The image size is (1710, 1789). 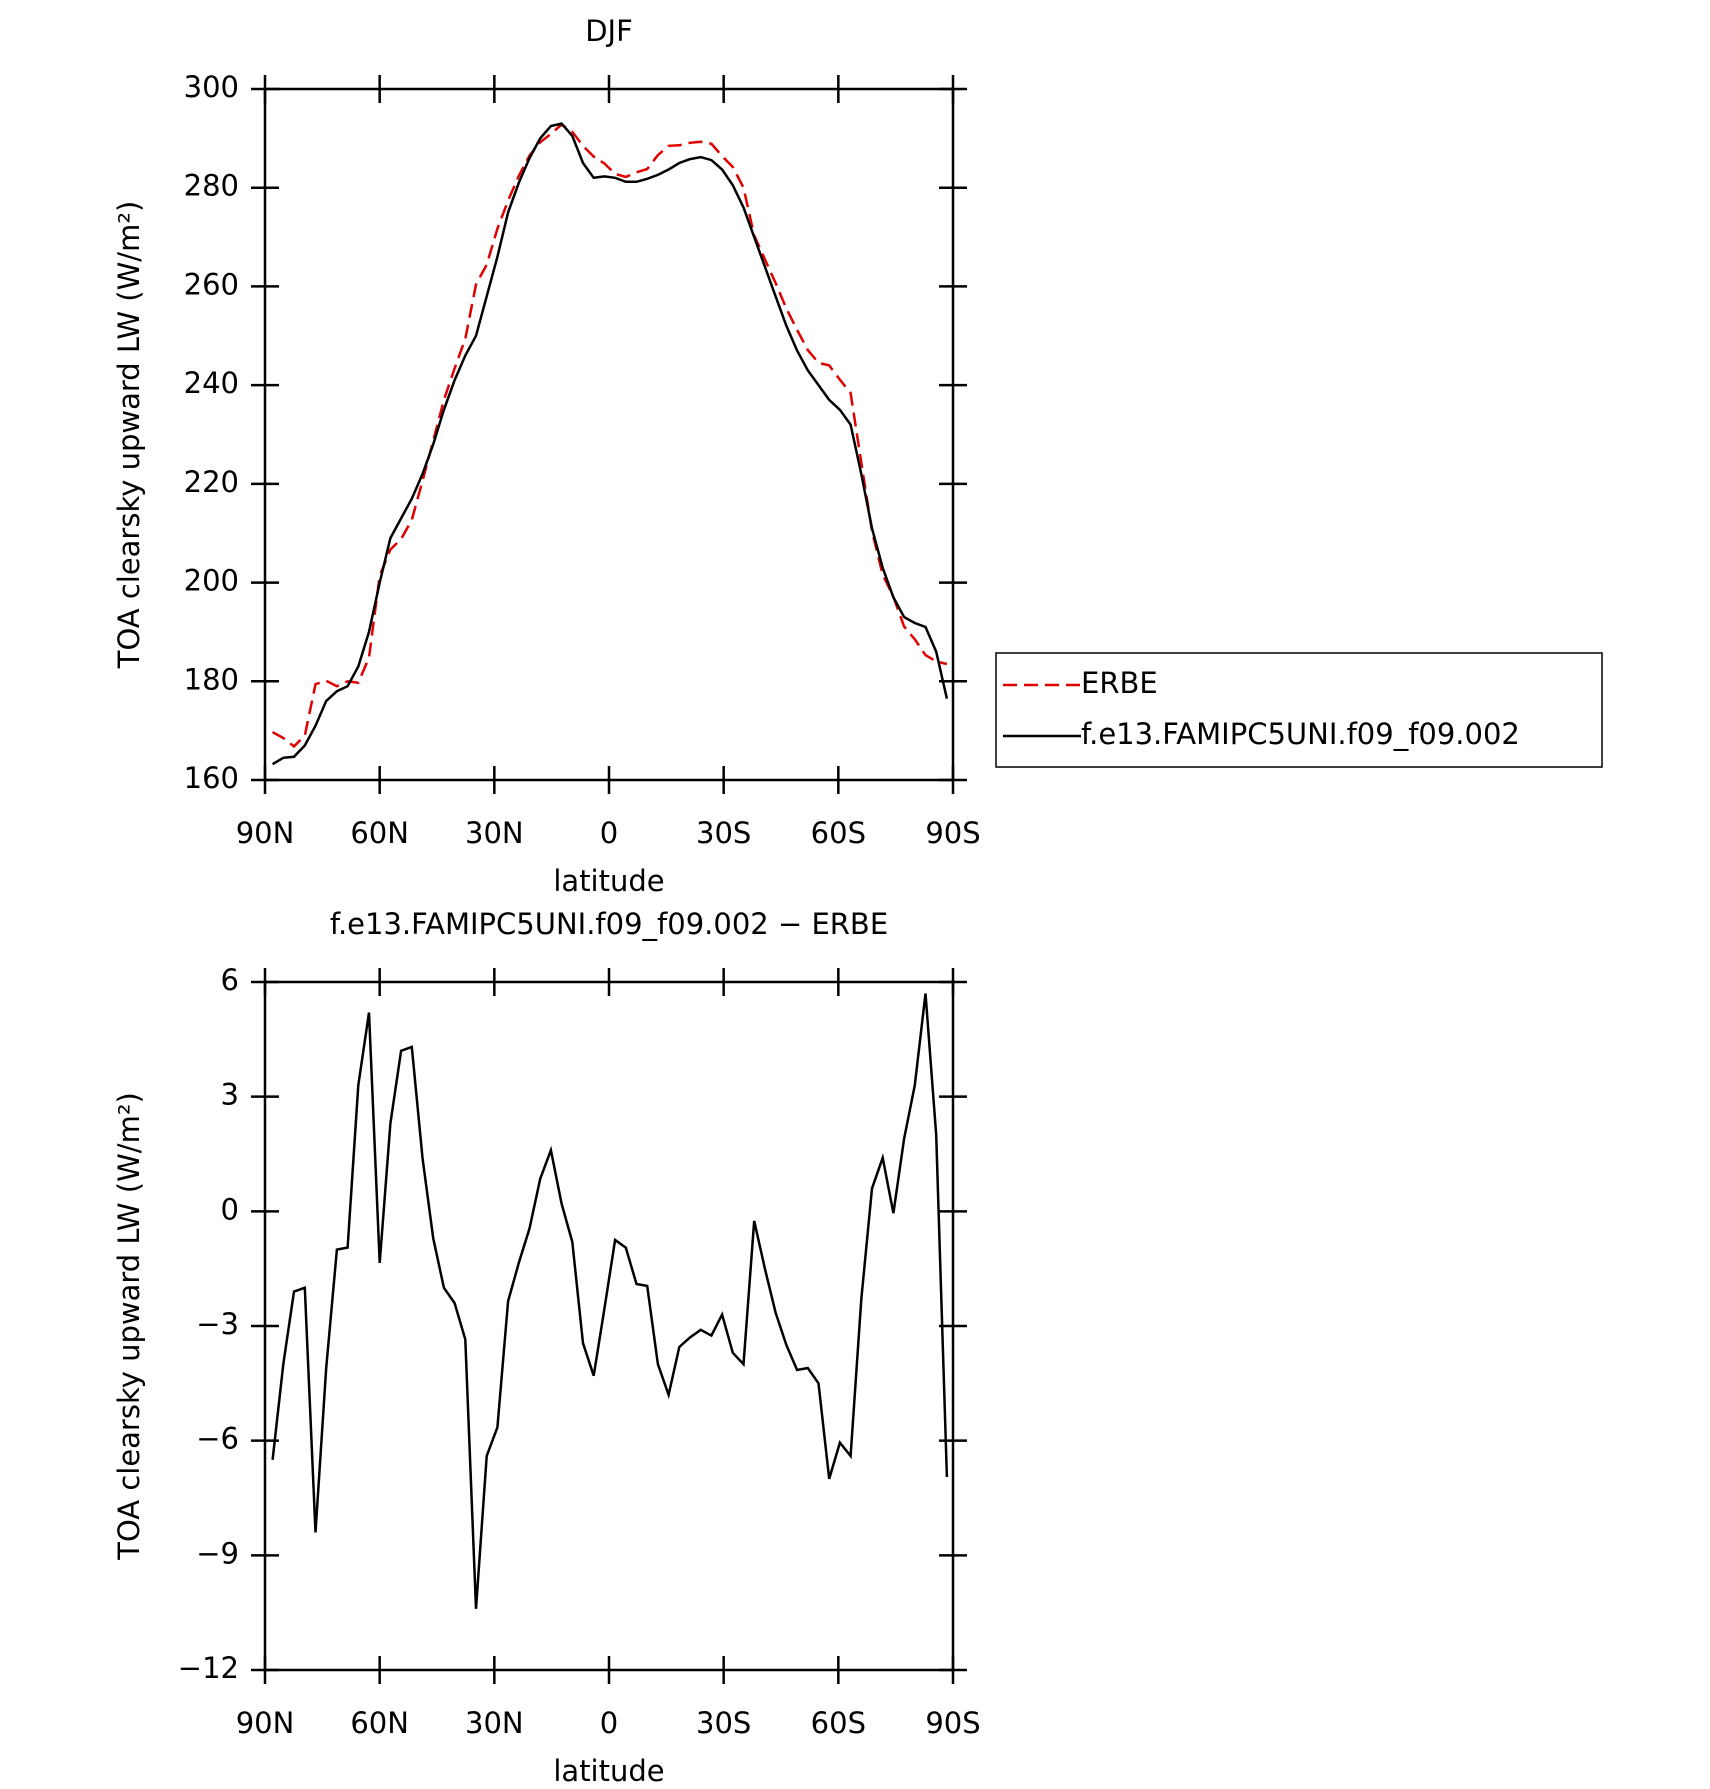 What do you see at coordinates (211, 186) in the screenshot?
I see `y-tick-label: 280` at bounding box center [211, 186].